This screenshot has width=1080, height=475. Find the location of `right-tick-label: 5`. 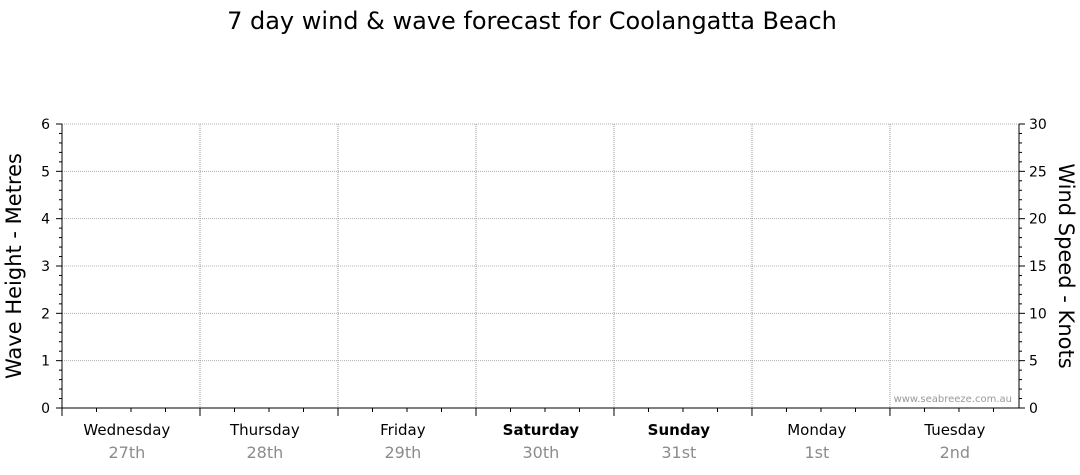

right-tick-label: 5 is located at coordinates (1033, 362).